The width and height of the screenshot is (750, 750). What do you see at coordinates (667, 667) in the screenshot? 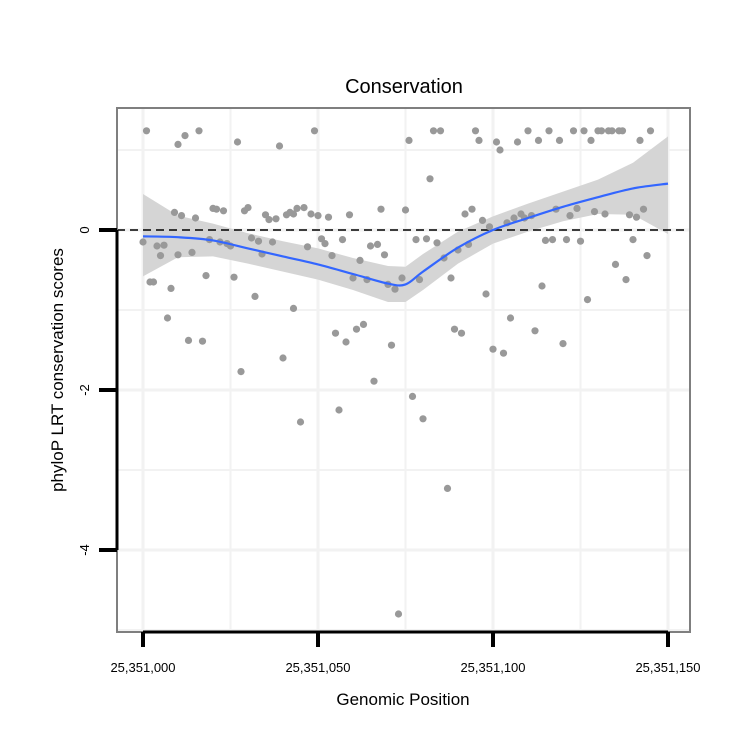
I see `x-tick-label: 25,351,150` at bounding box center [667, 667].